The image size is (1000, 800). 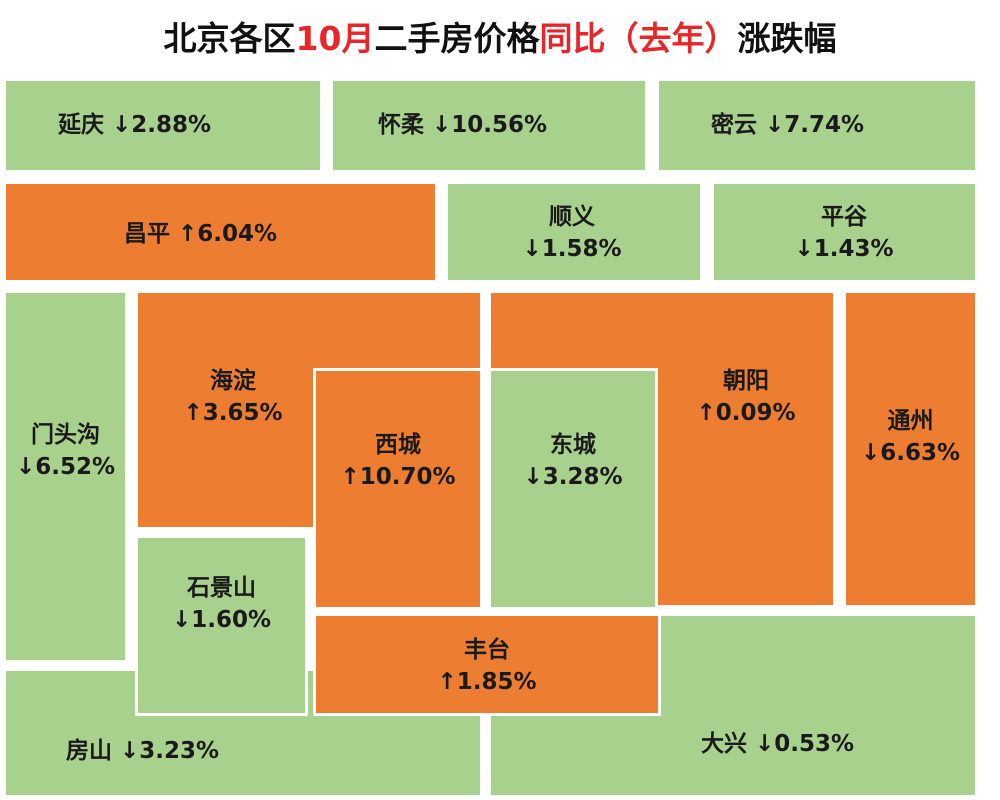 I want to click on district-name: 东城, so click(x=573, y=445).